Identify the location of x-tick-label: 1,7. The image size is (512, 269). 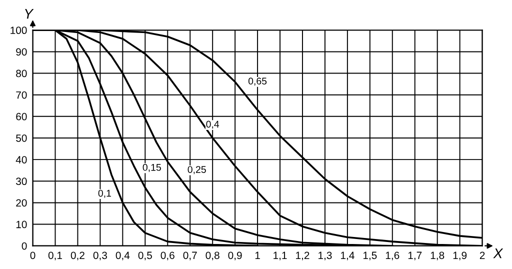
(415, 256).